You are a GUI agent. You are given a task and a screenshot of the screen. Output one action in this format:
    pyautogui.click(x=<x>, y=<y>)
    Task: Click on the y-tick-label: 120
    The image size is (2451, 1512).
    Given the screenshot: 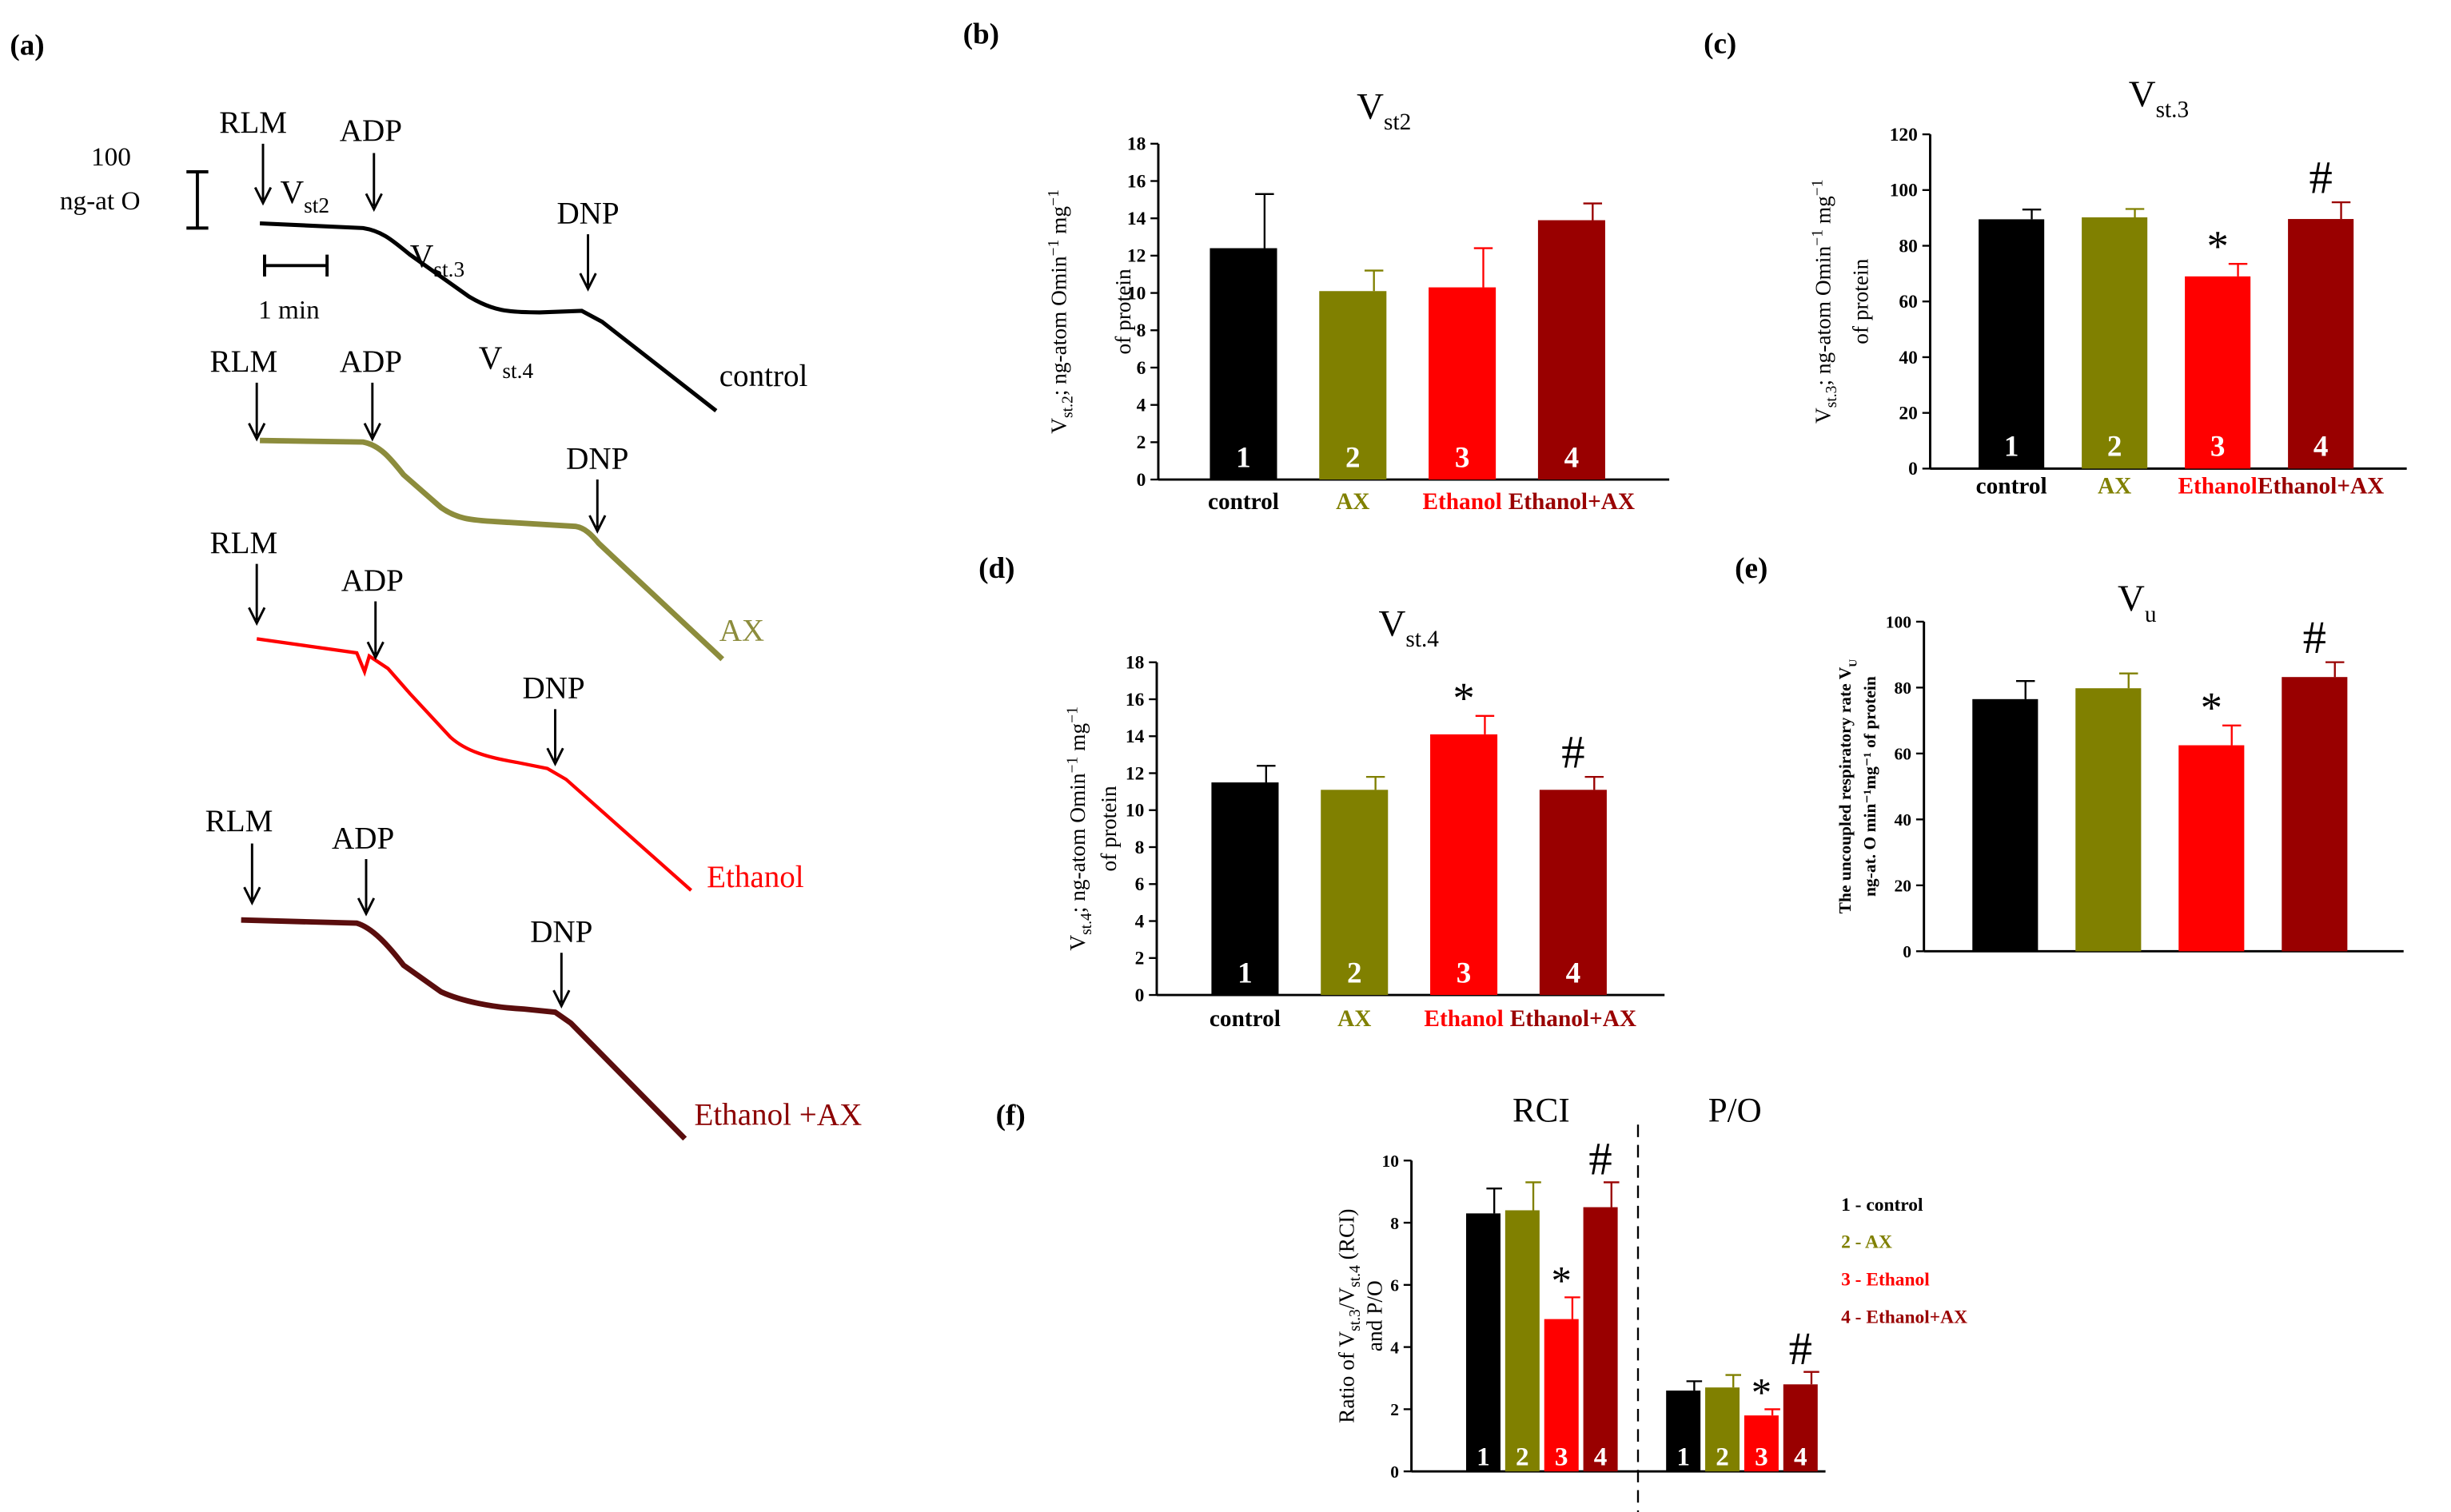 What is the action you would take?
    pyautogui.click(x=1904, y=135)
    